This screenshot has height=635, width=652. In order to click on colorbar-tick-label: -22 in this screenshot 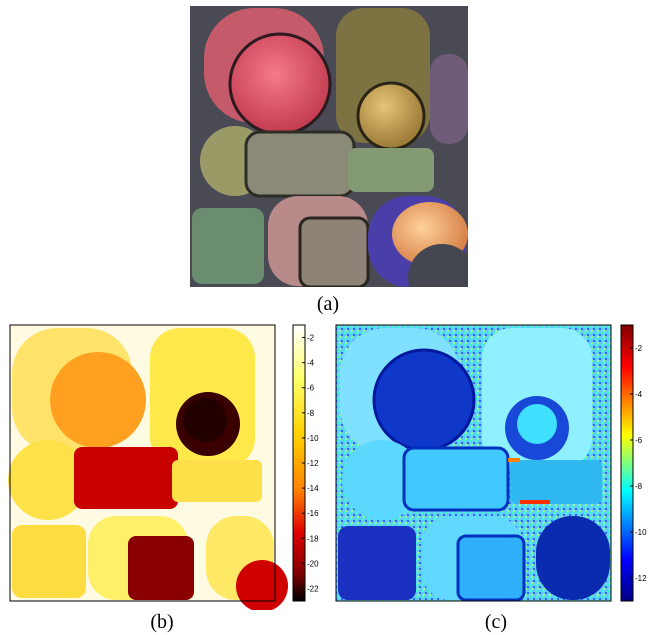, I will do `click(313, 588)`.